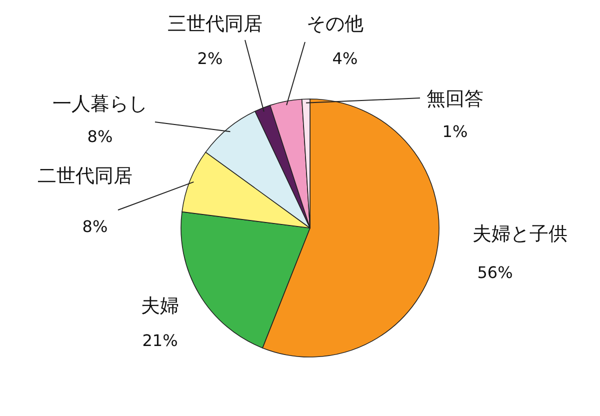 Image resolution: width=600 pixels, height=416 pixels. What do you see at coordinates (215, 24) in the screenshot?
I see `slice-label: 三世代同居` at bounding box center [215, 24].